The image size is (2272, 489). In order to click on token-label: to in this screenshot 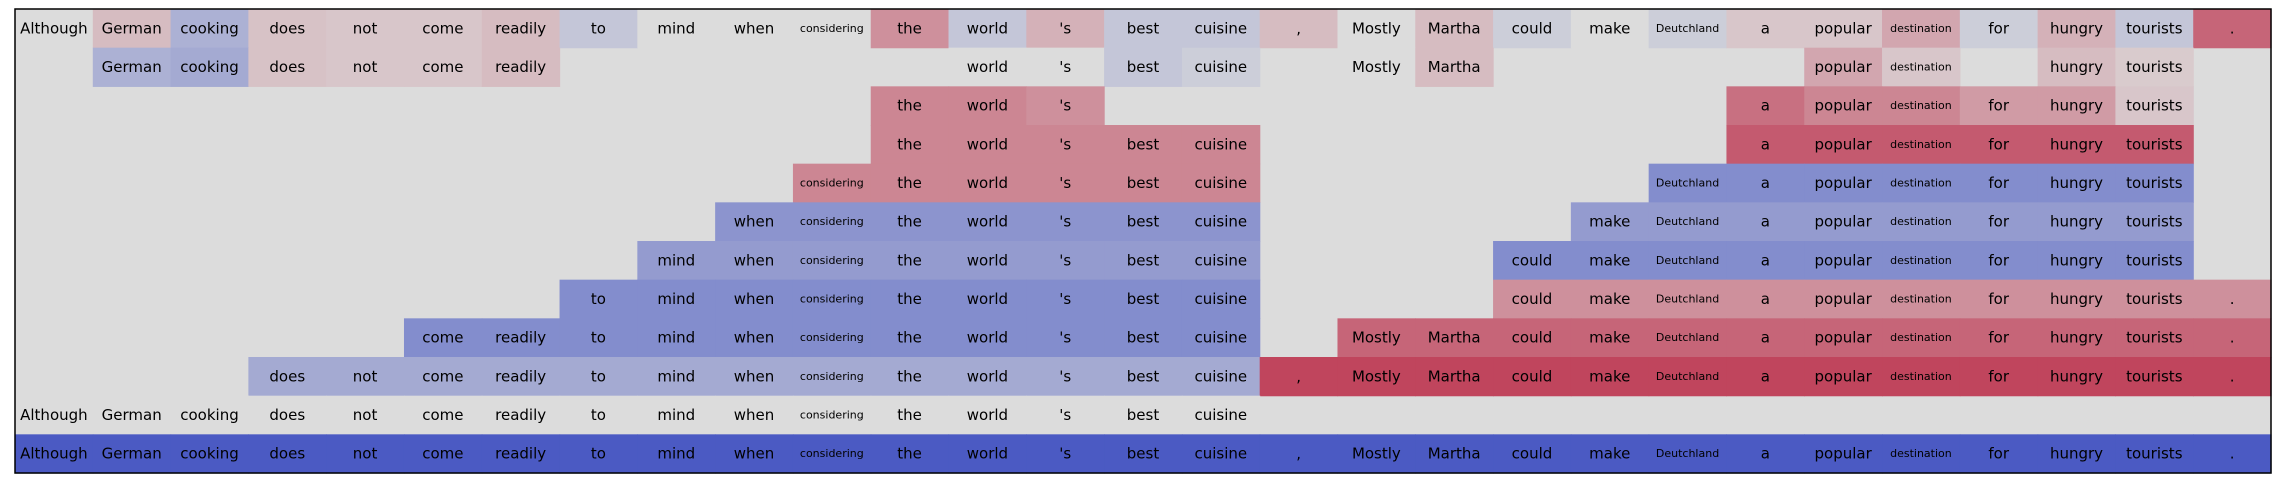, I will do `click(598, 338)`.